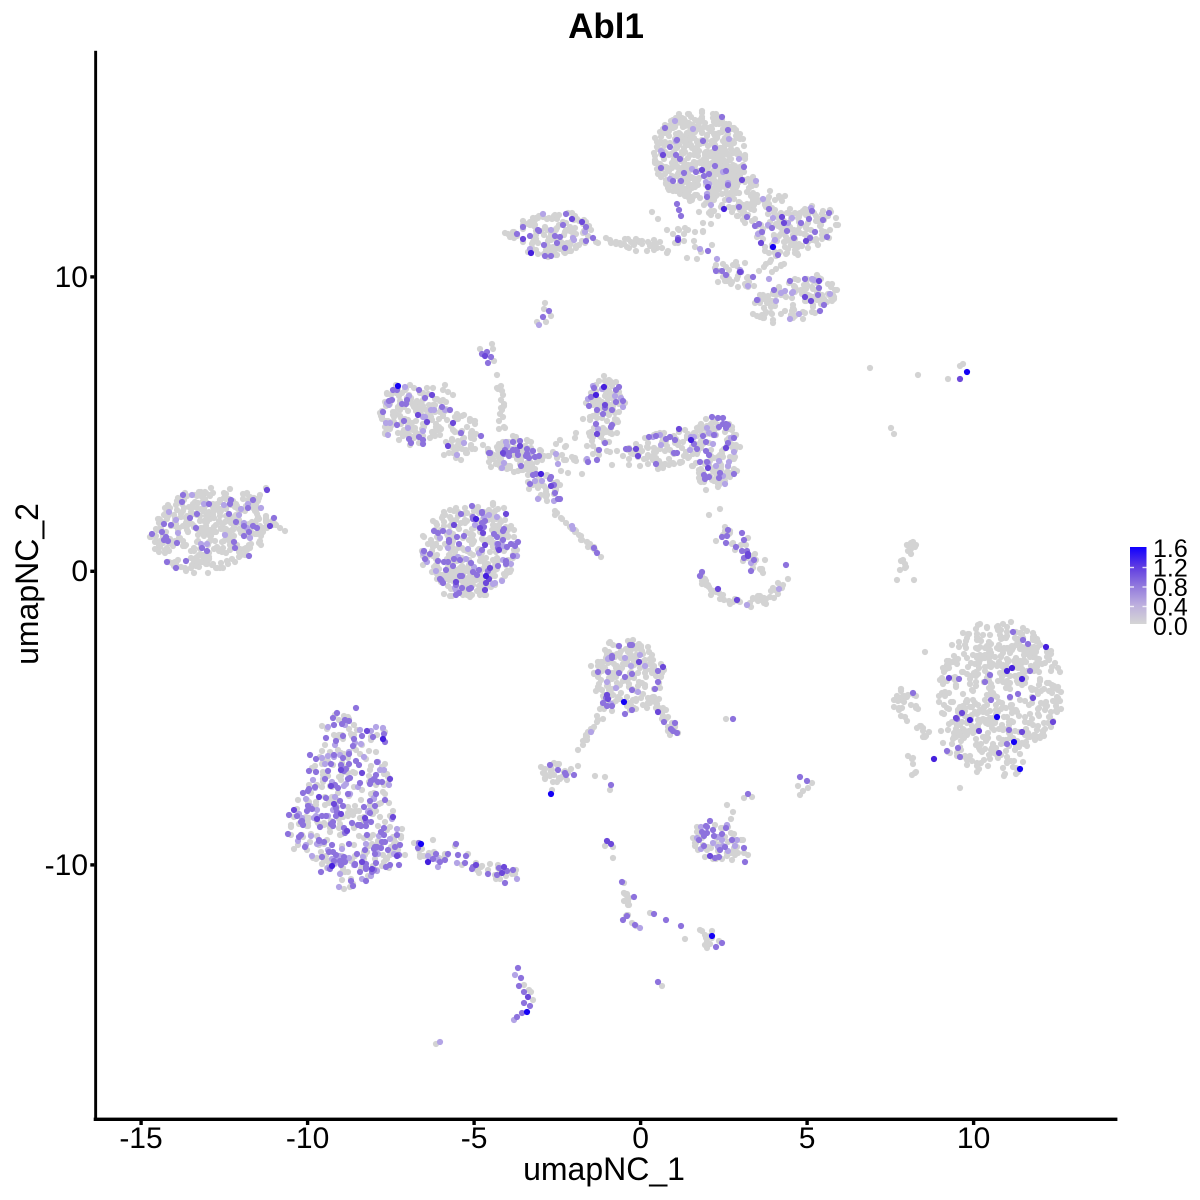 This screenshot has width=1200, height=1200. What do you see at coordinates (1170, 588) in the screenshot?
I see `svg-text: 0.8` at bounding box center [1170, 588].